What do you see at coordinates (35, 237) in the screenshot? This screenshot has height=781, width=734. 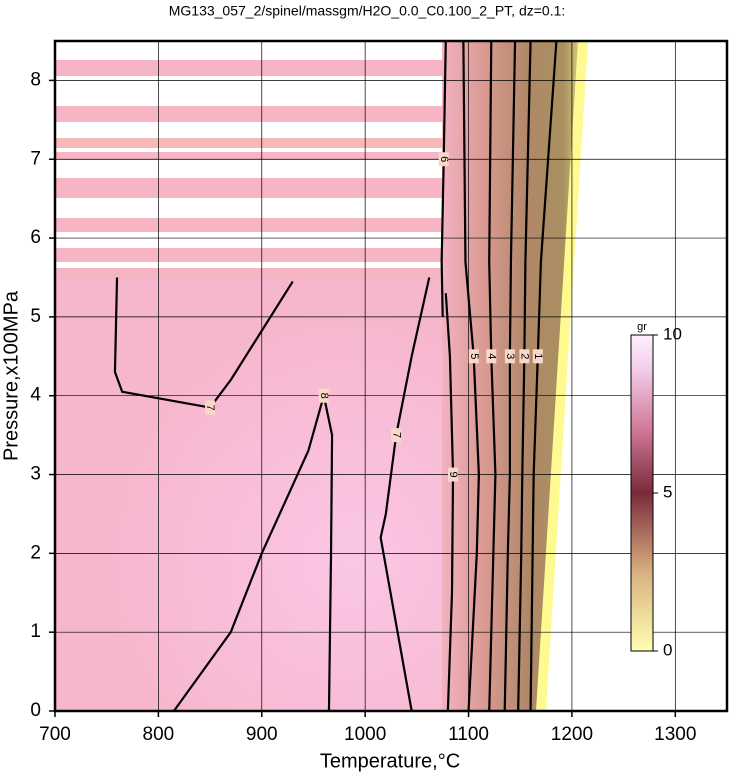 I see `y-tick-label: 6` at bounding box center [35, 237].